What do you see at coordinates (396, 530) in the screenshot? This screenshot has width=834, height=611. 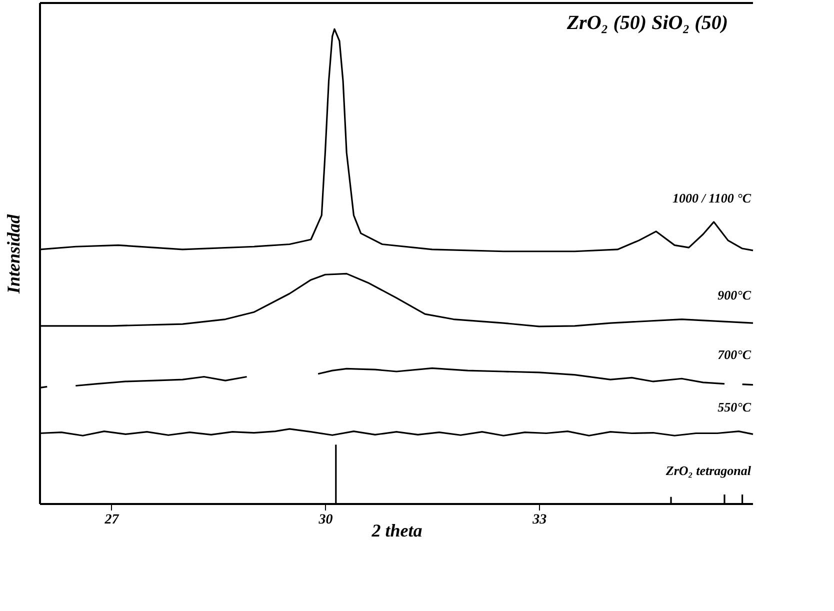 I see `x-axis-title: 2 theta` at bounding box center [396, 530].